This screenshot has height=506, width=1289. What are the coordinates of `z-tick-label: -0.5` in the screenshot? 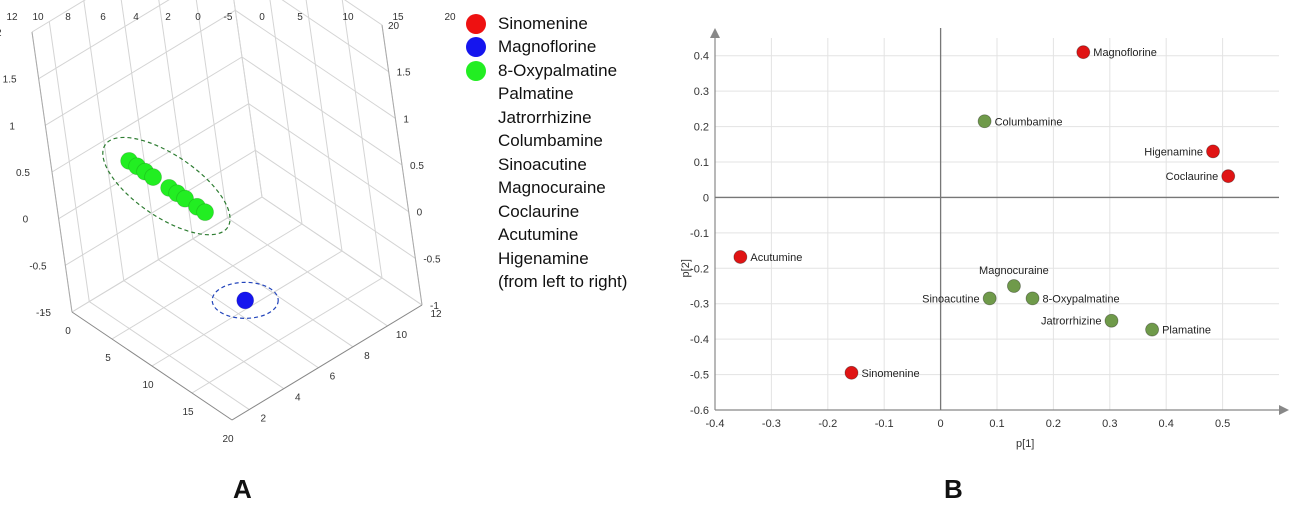 It's located at (38, 266).